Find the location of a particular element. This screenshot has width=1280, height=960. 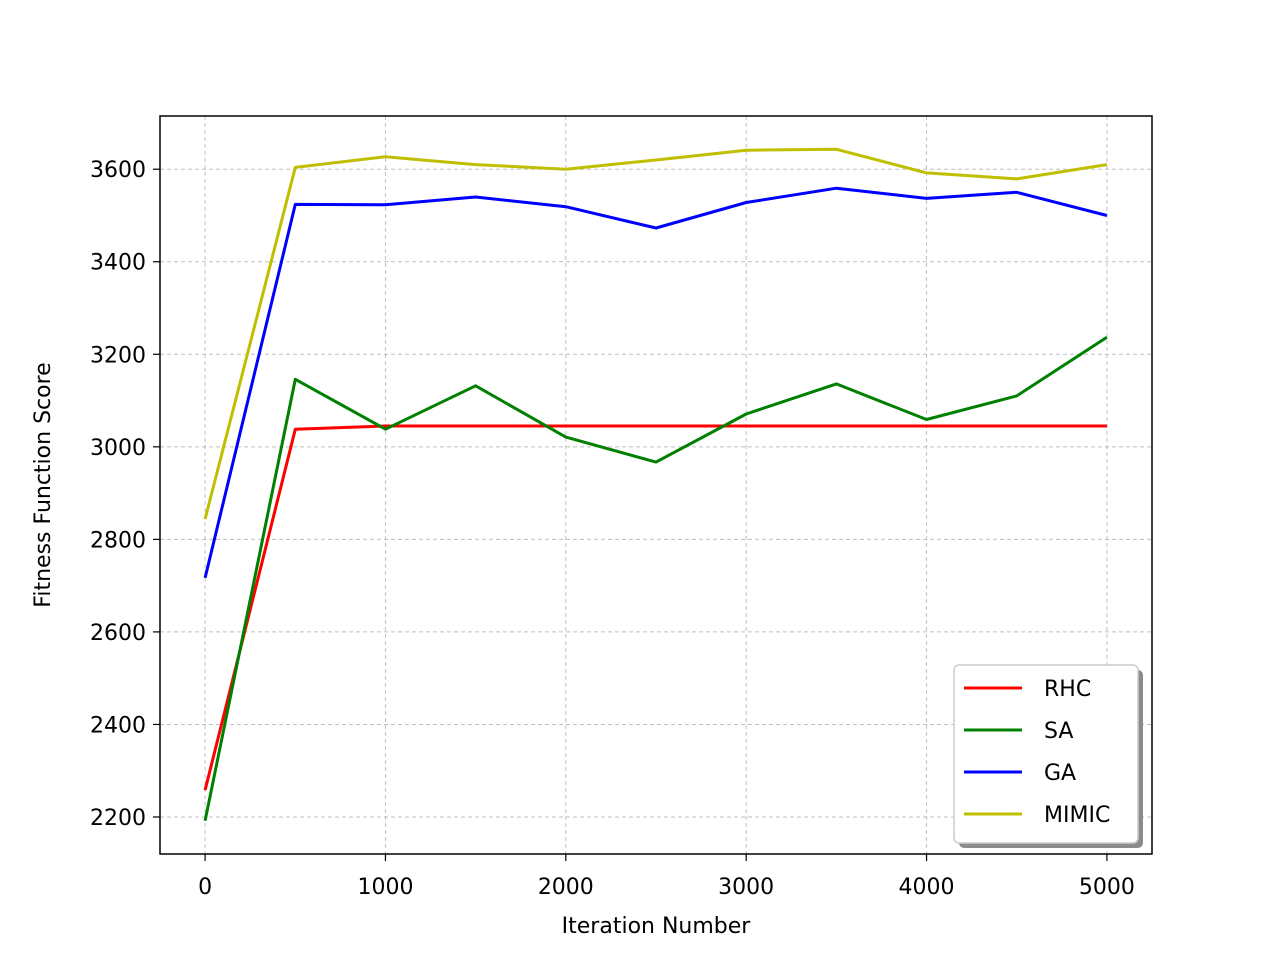

legend-label-mimic: MIMIC is located at coordinates (1077, 815).